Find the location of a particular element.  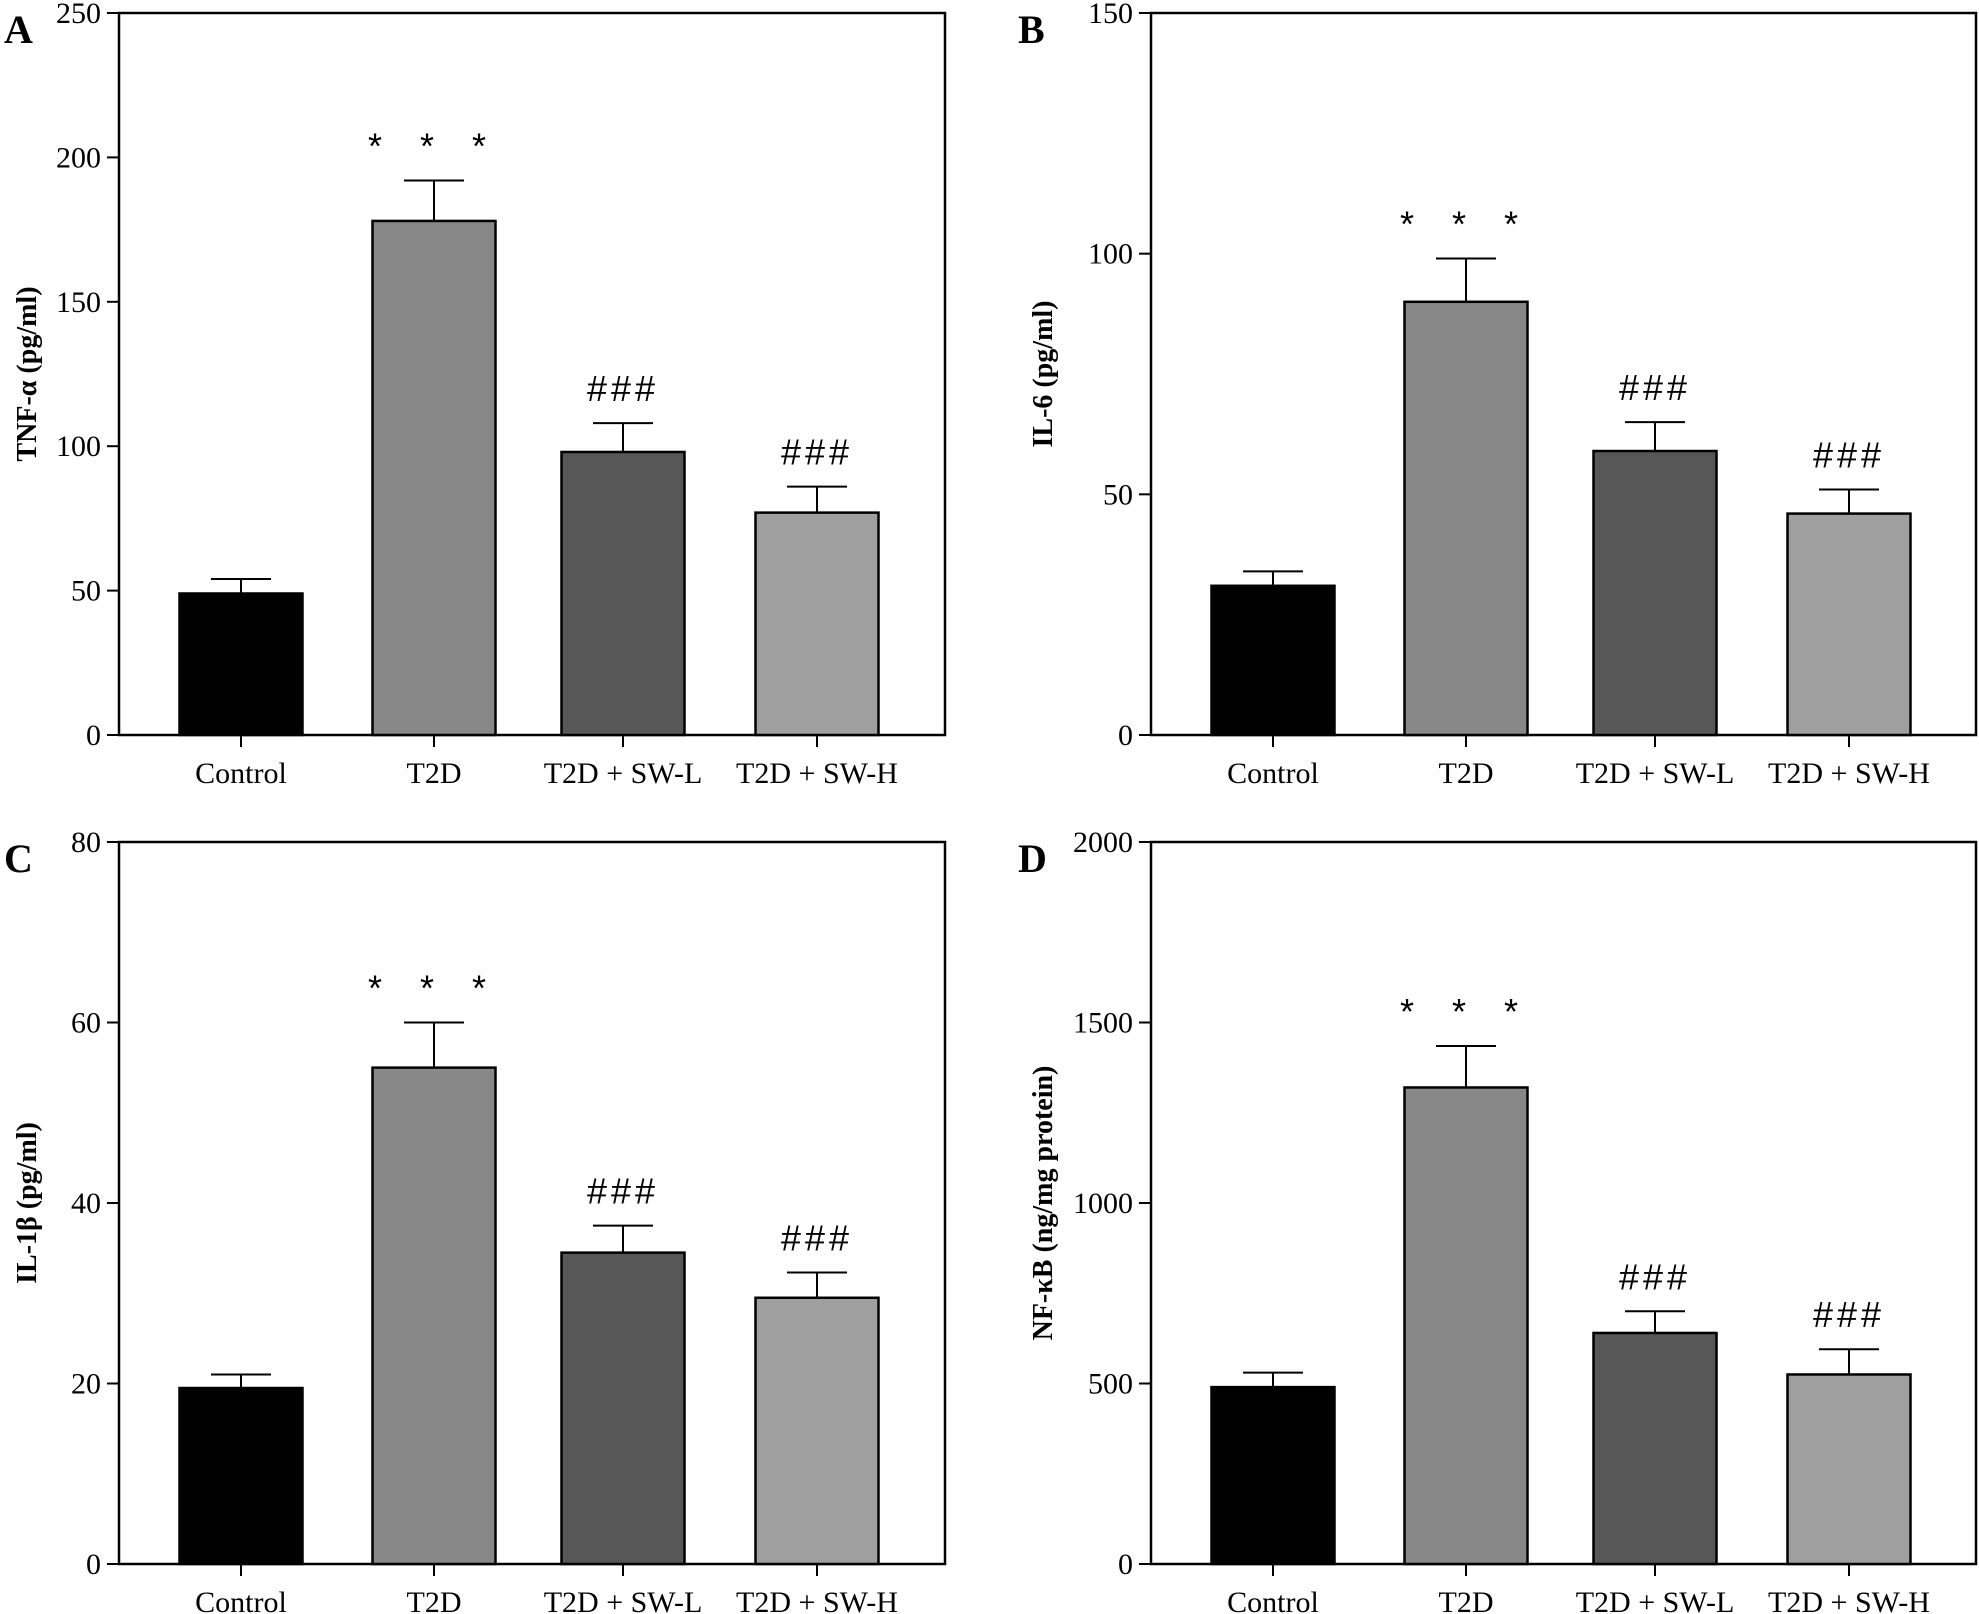

y-axis-title: TNF-α (pg/ml) is located at coordinates (27, 373).